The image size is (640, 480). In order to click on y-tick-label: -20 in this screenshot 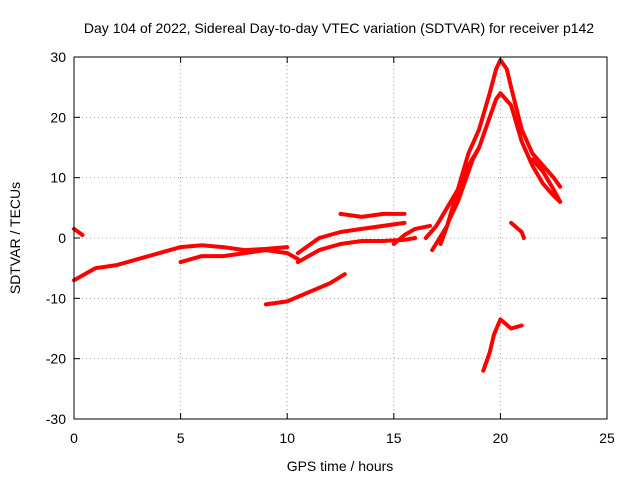, I will do `click(56, 359)`.